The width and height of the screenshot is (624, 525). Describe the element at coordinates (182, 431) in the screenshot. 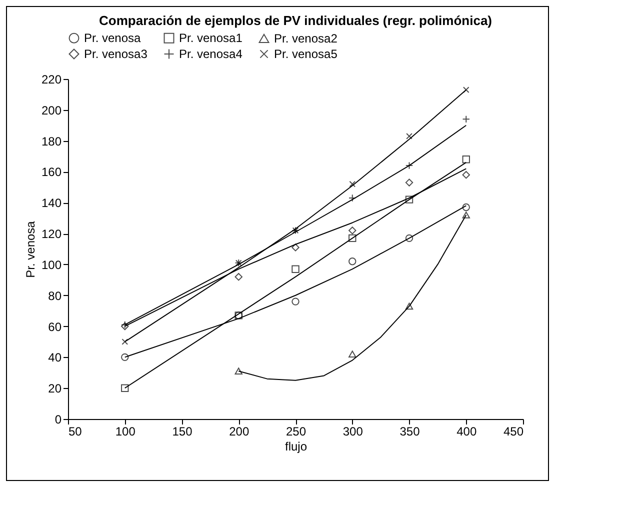

I see `x-tick-label: 150` at that location.